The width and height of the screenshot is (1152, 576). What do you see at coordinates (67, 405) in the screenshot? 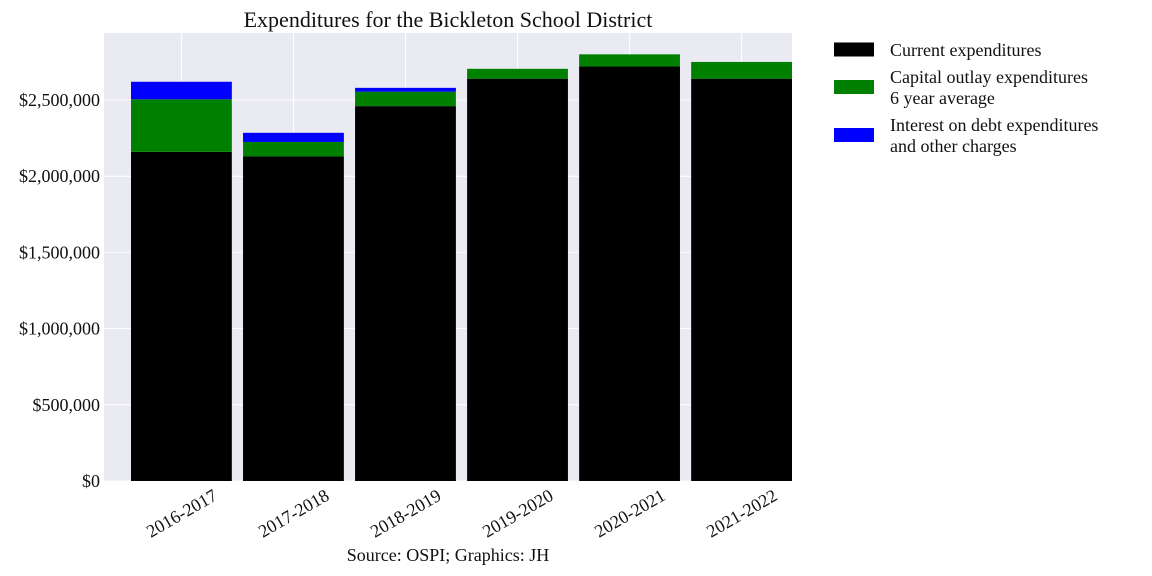
I see `y-tick-label: $500,000` at bounding box center [67, 405].